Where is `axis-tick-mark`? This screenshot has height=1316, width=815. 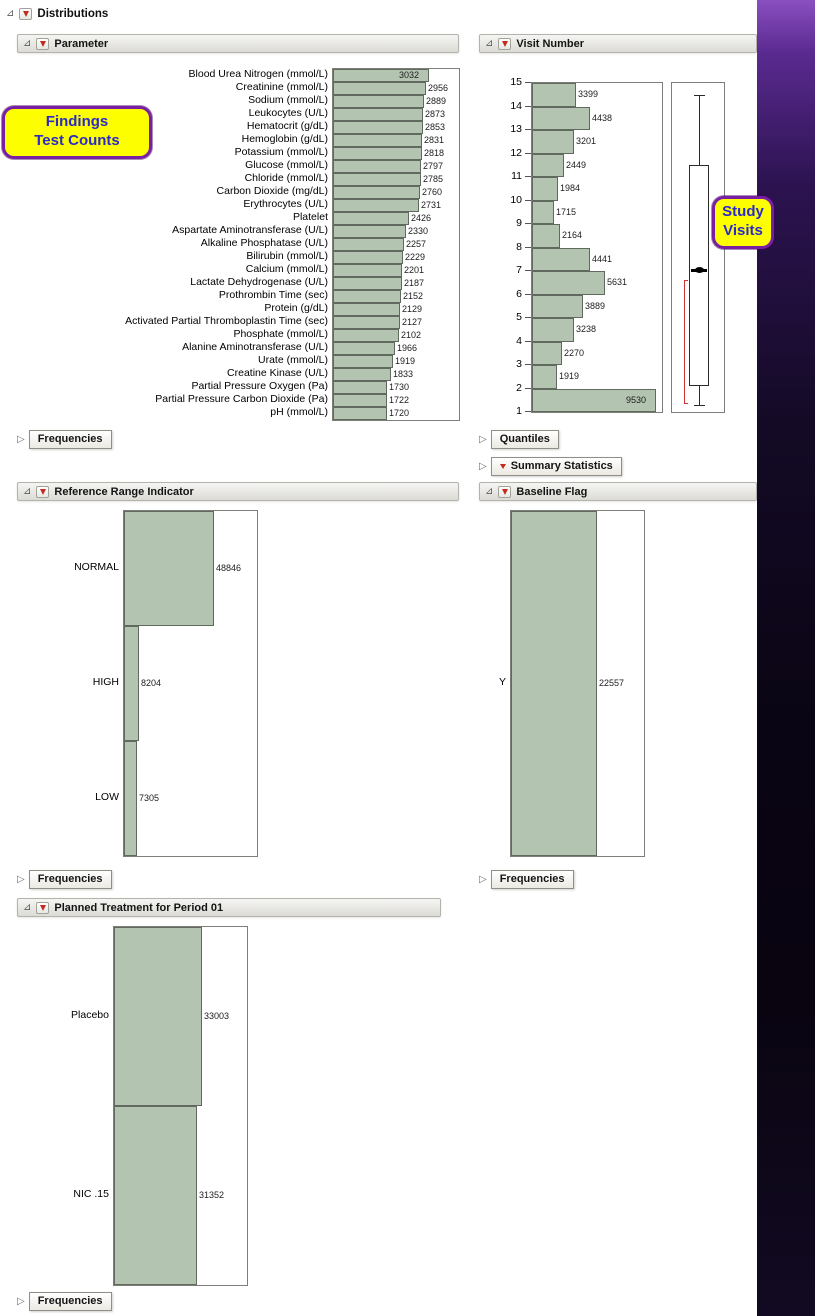 axis-tick-mark is located at coordinates (528, 247).